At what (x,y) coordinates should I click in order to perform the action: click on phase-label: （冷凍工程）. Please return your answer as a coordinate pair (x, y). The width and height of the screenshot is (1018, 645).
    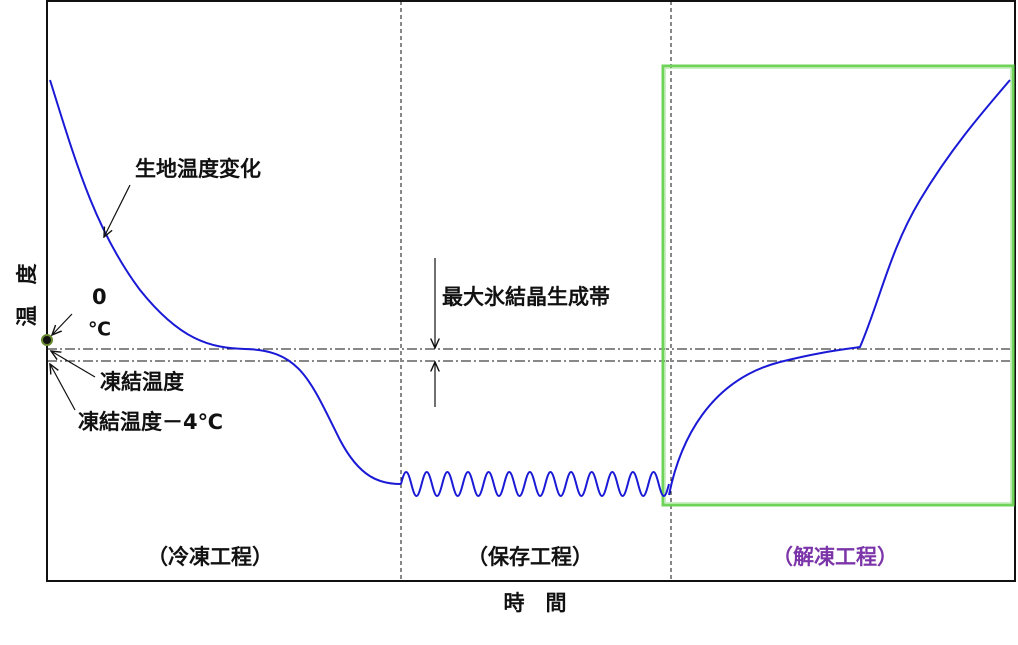
    Looking at the image, I should click on (210, 557).